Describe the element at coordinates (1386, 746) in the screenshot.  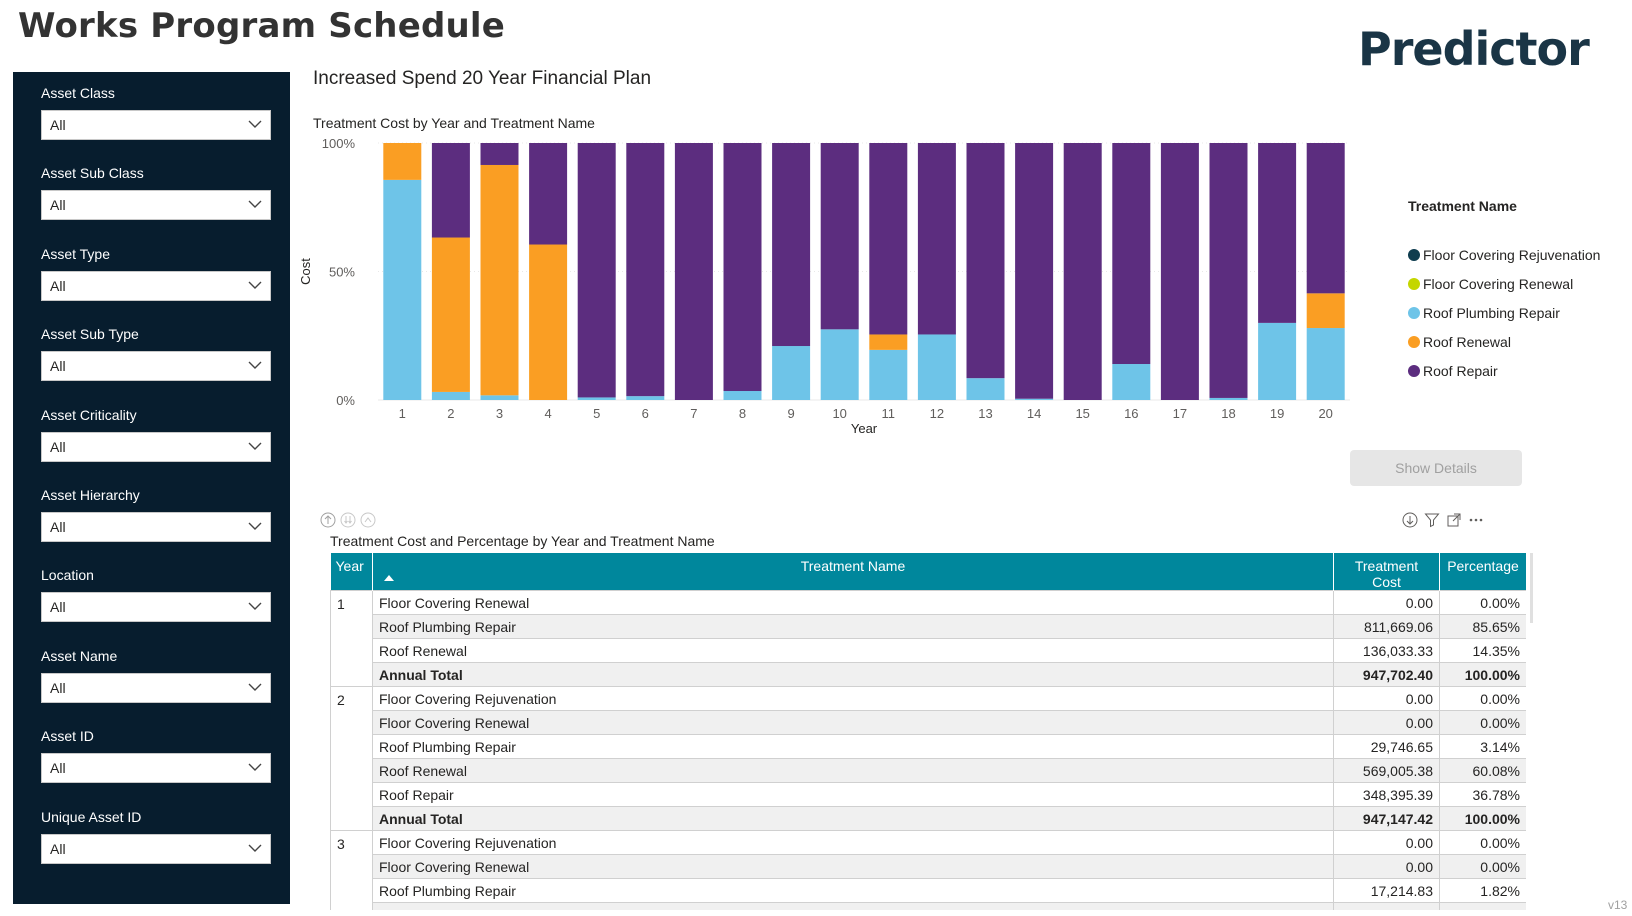
I see `treatment-cost-cell: 29,746.65` at that location.